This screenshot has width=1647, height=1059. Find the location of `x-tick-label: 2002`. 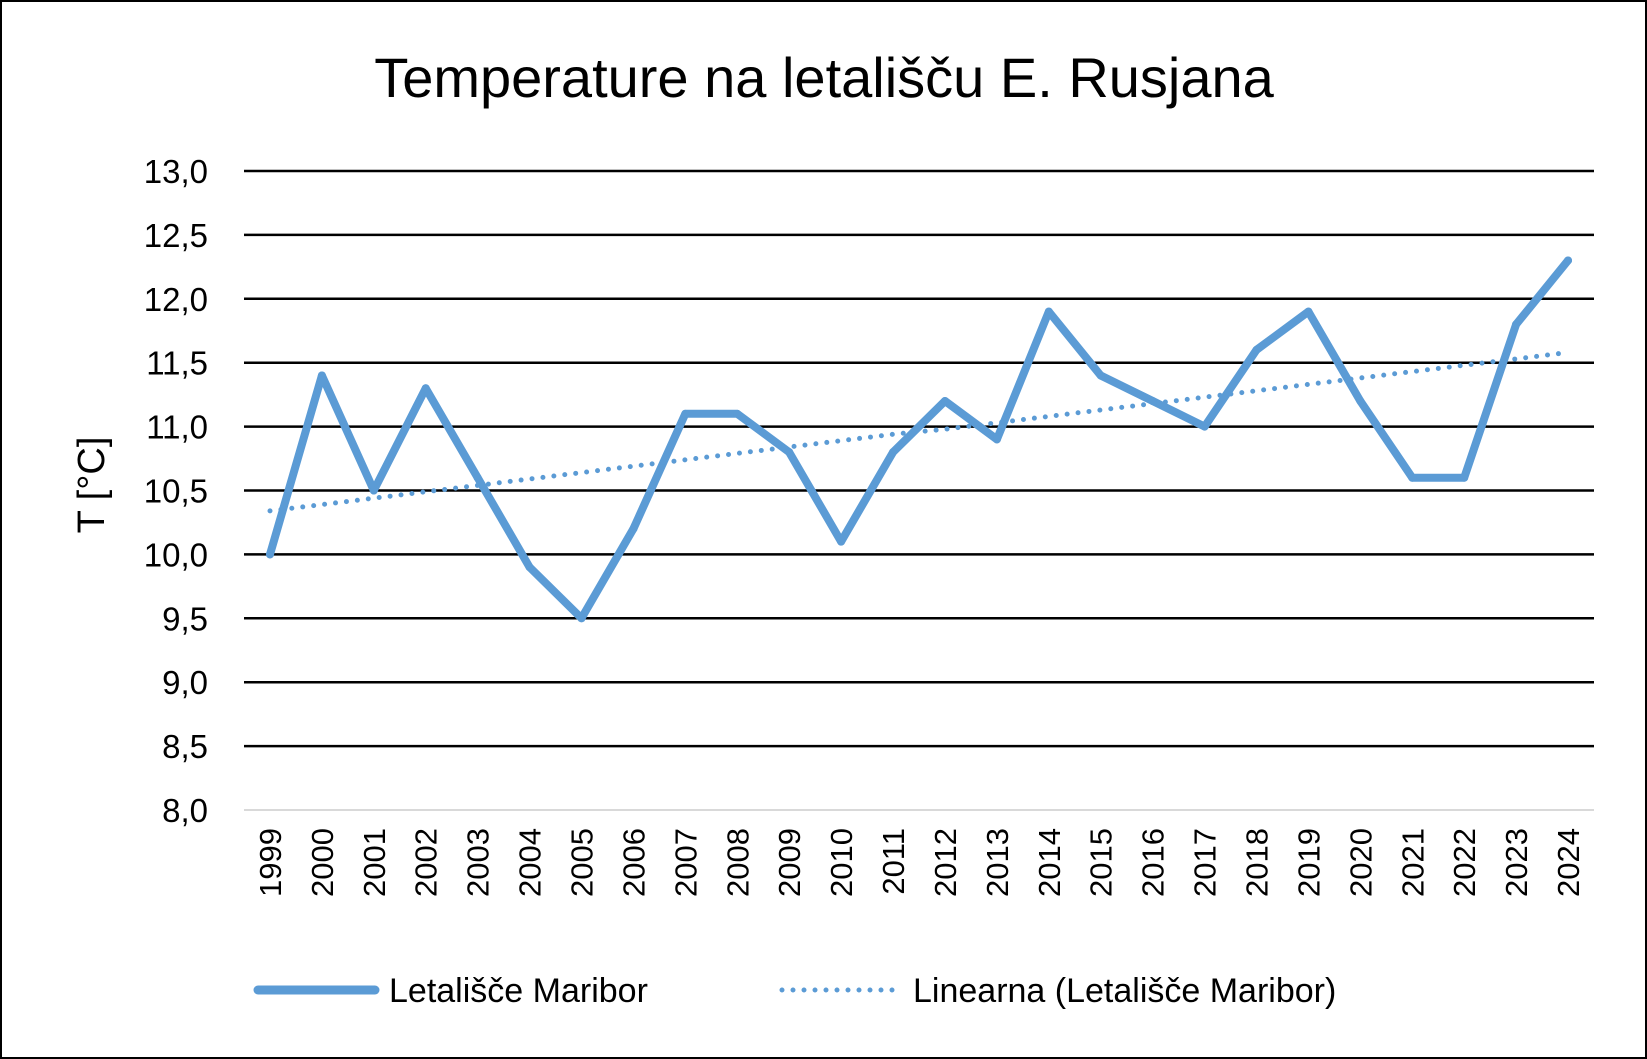

x-tick-label: 2002 is located at coordinates (426, 862).